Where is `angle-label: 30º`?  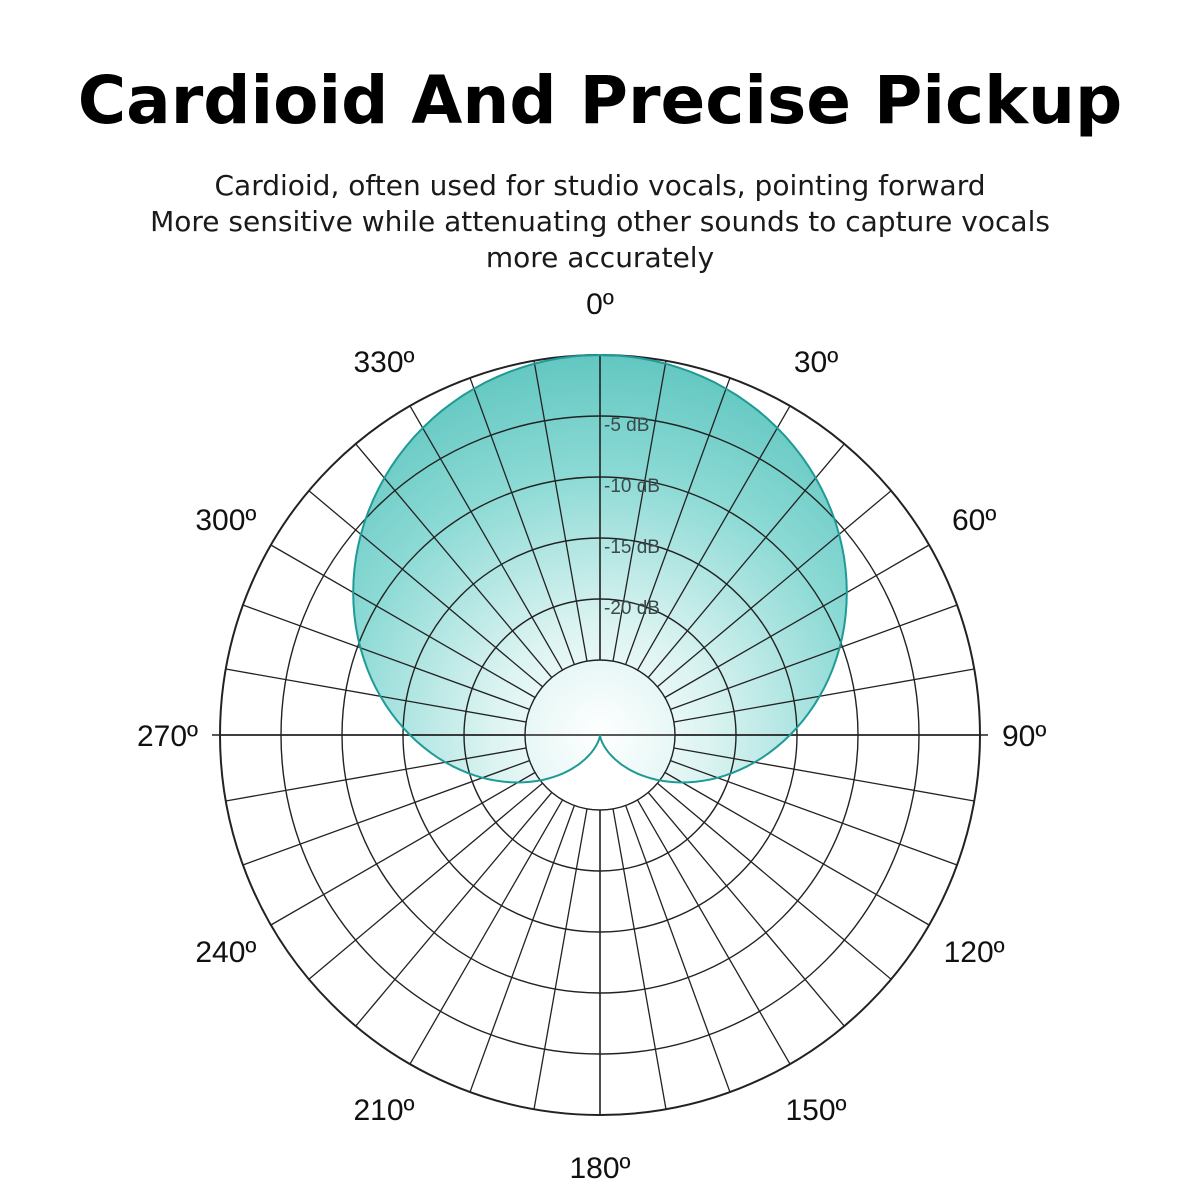
angle-label: 30º is located at coordinates (816, 362).